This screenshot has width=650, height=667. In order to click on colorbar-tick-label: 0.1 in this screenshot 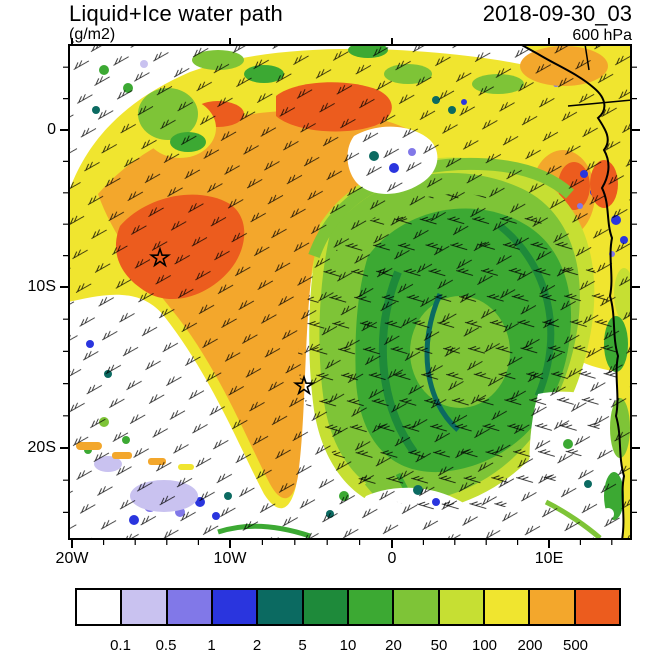, I will do `click(120, 645)`.